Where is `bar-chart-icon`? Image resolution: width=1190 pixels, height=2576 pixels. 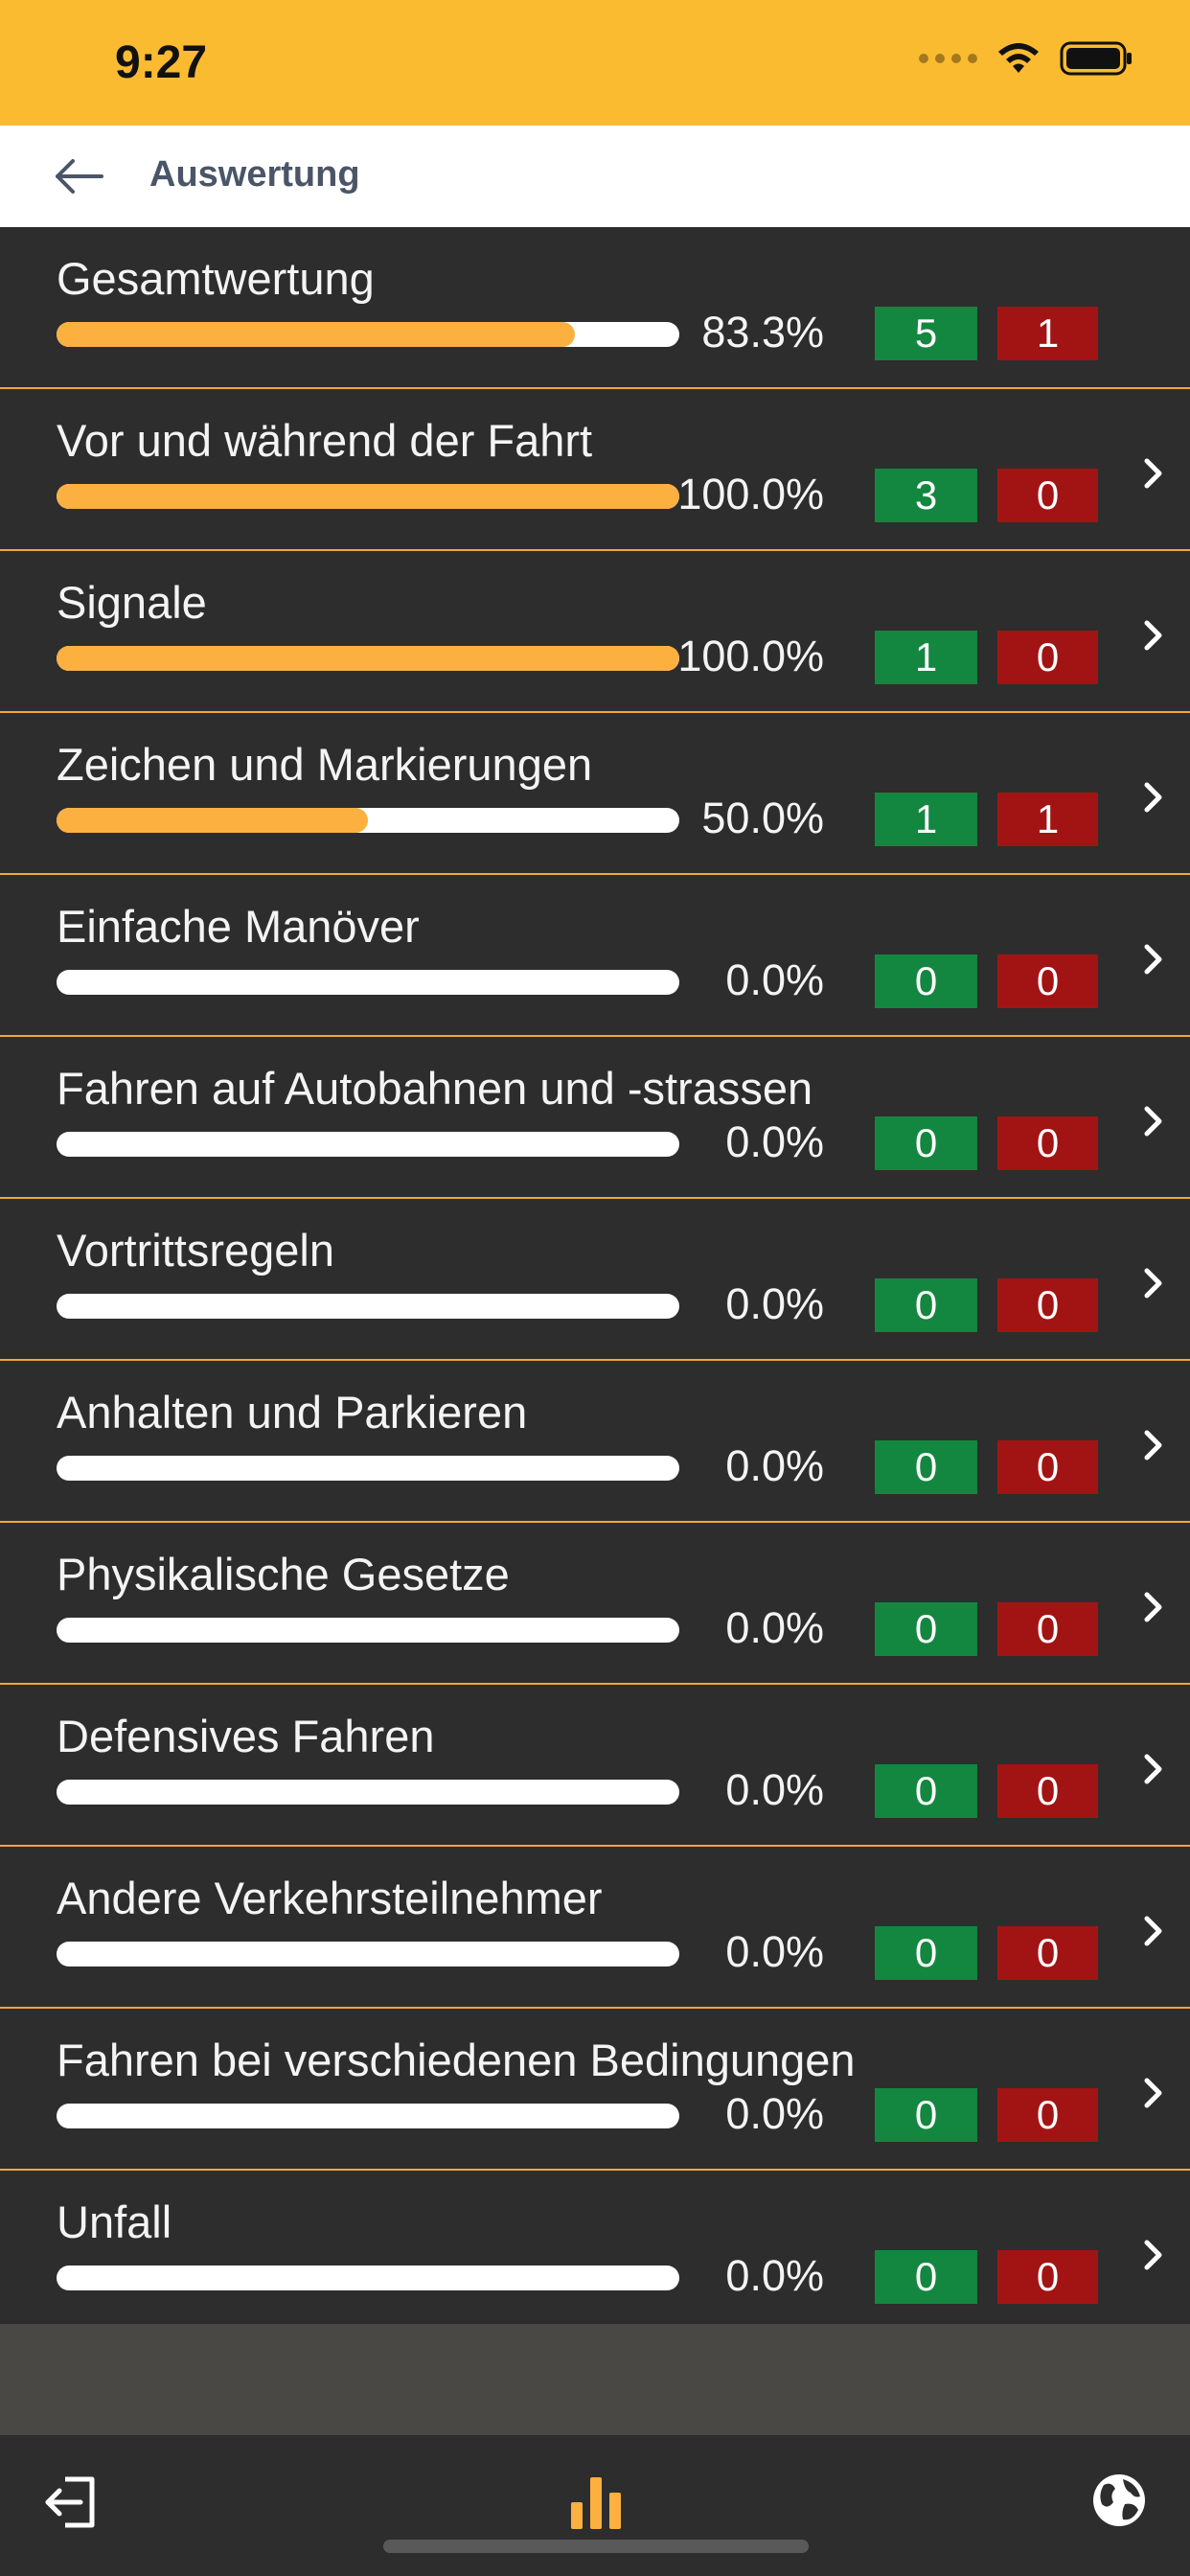 bar-chart-icon is located at coordinates (596, 2503).